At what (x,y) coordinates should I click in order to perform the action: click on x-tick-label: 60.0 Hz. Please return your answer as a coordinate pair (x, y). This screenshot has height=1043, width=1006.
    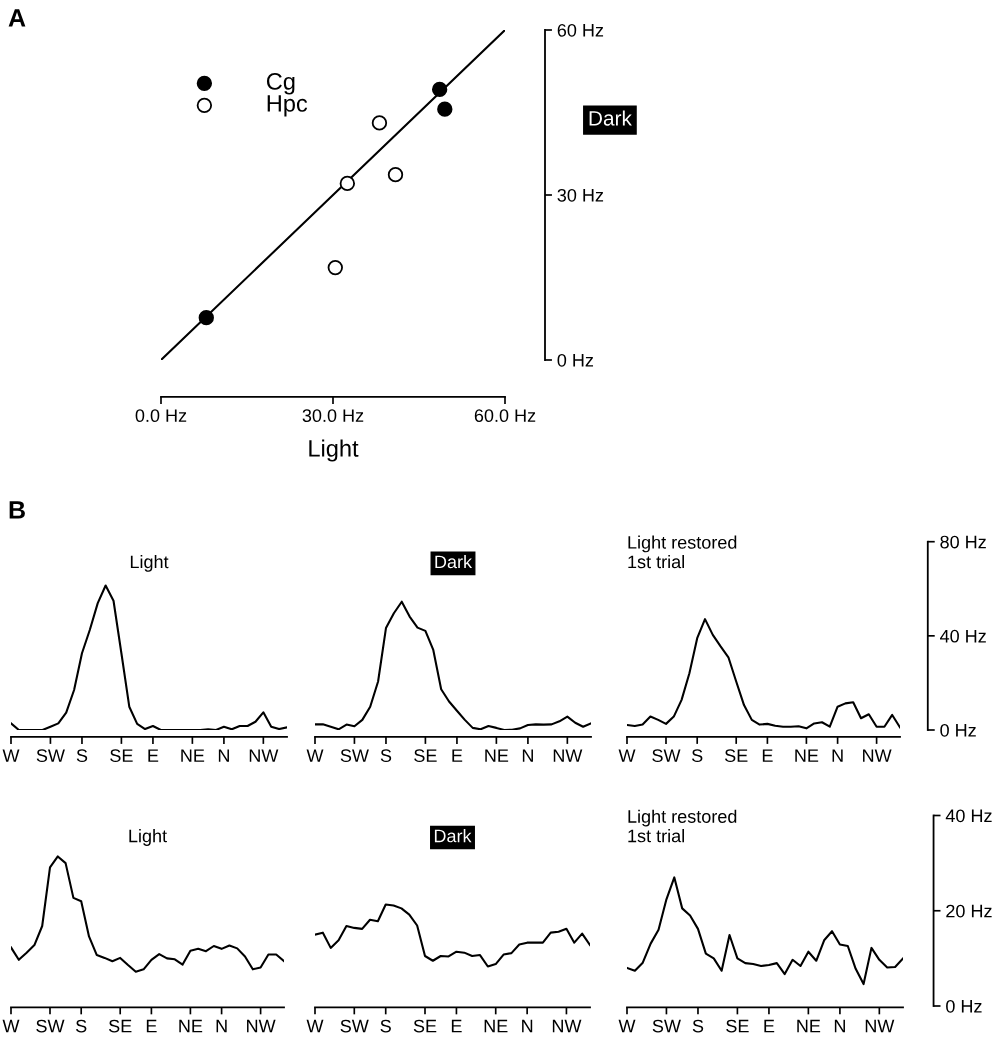
    Looking at the image, I should click on (505, 416).